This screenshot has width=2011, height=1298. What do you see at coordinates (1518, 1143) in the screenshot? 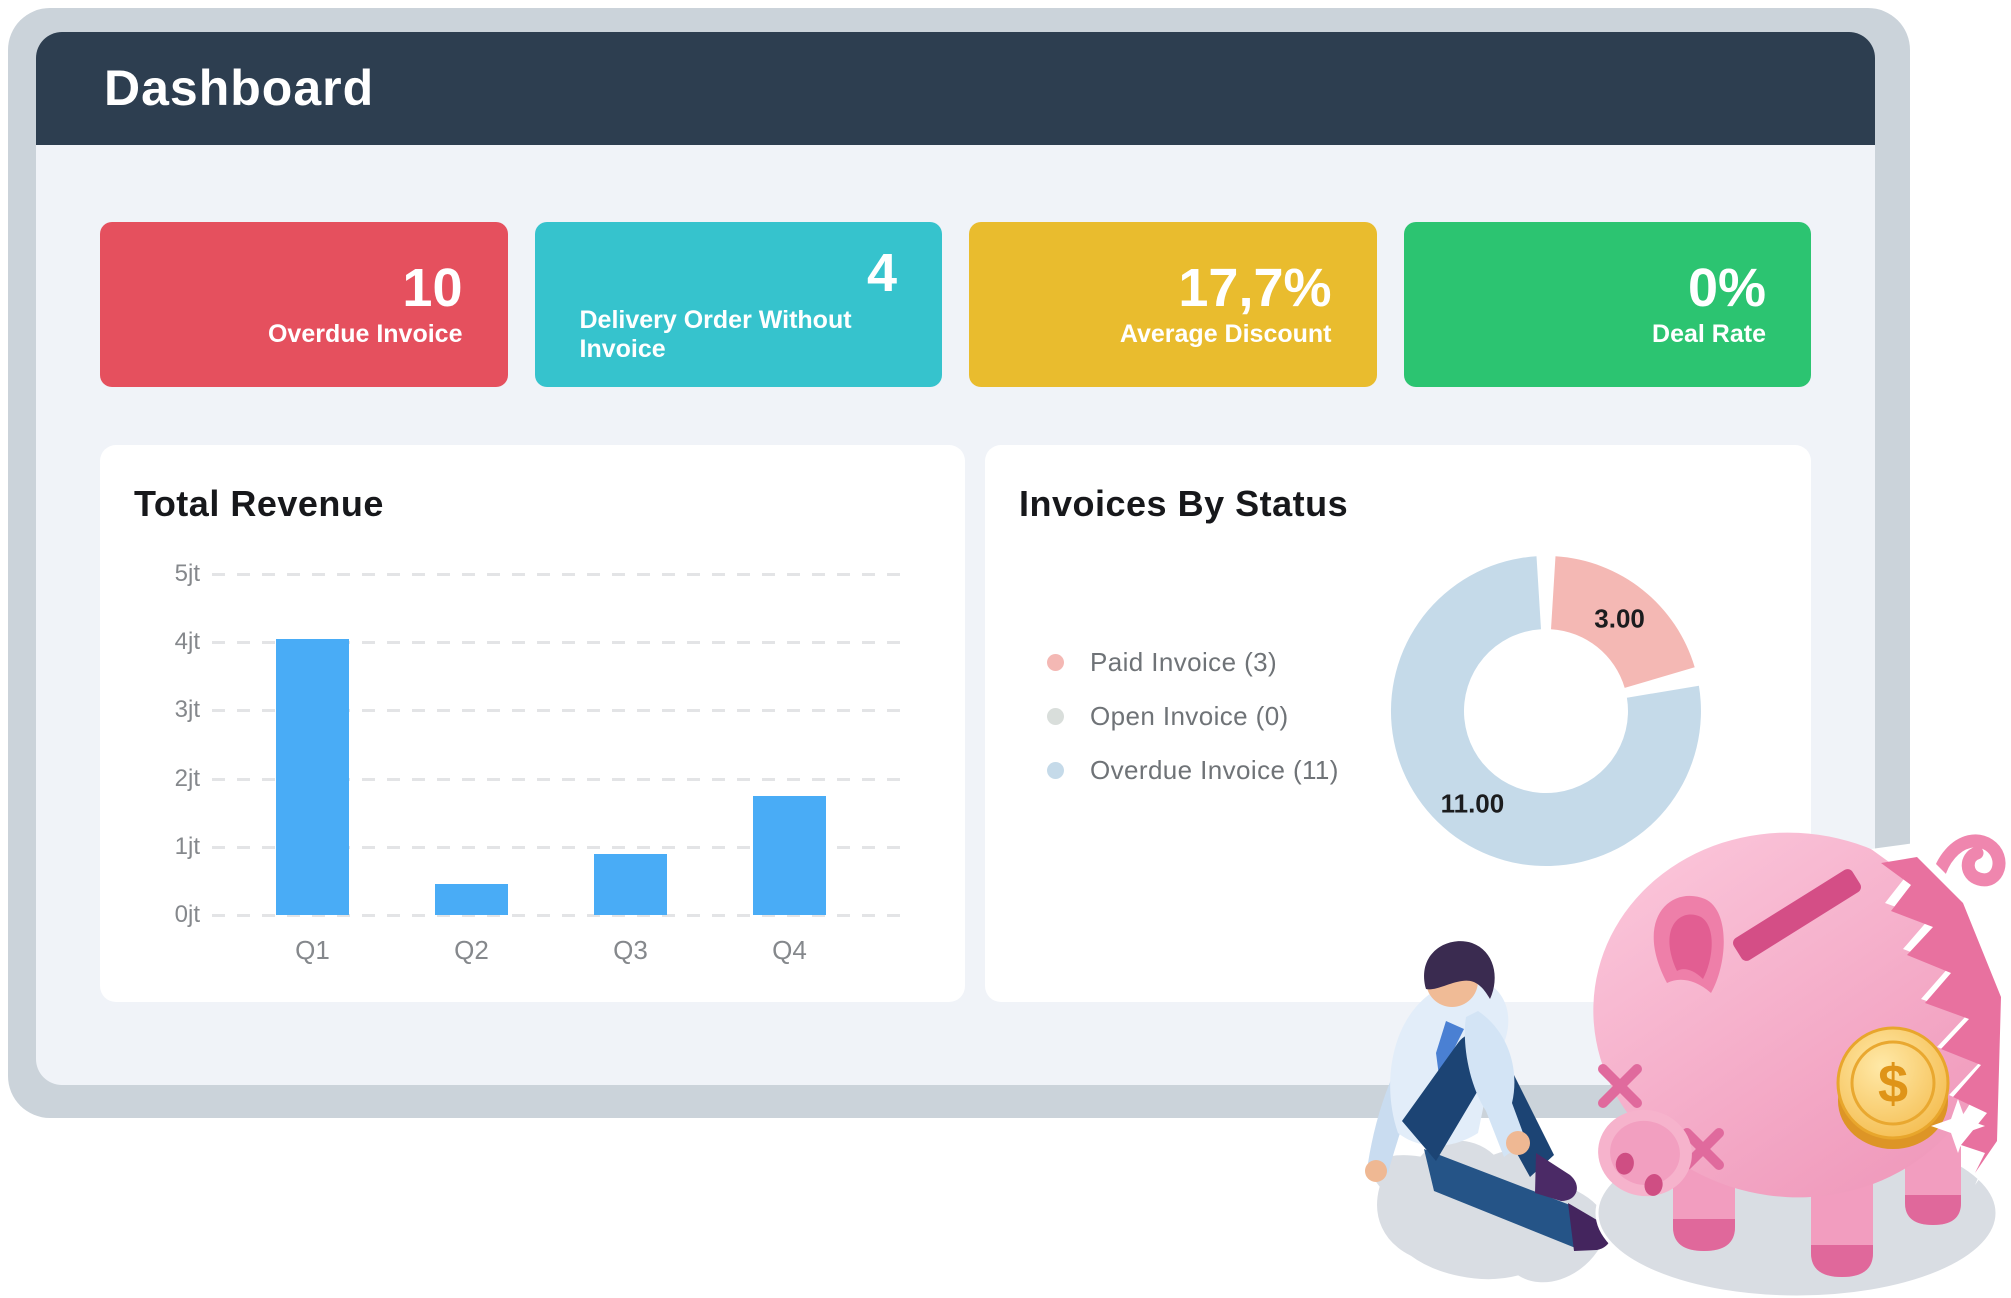
I see `person-hand-on-knee` at bounding box center [1518, 1143].